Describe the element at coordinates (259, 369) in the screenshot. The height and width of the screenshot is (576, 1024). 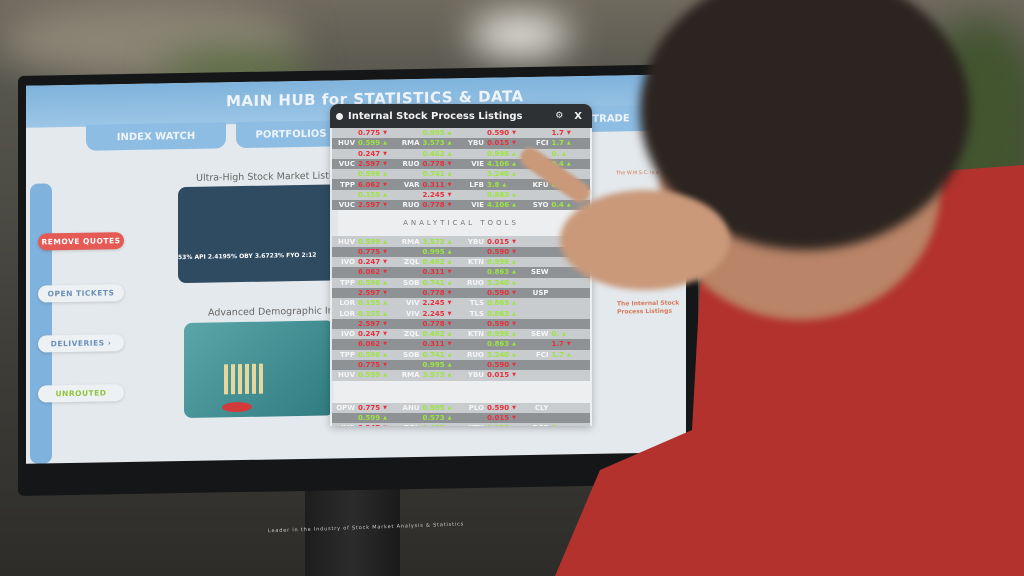
I see `demographic-chart-panel` at that location.